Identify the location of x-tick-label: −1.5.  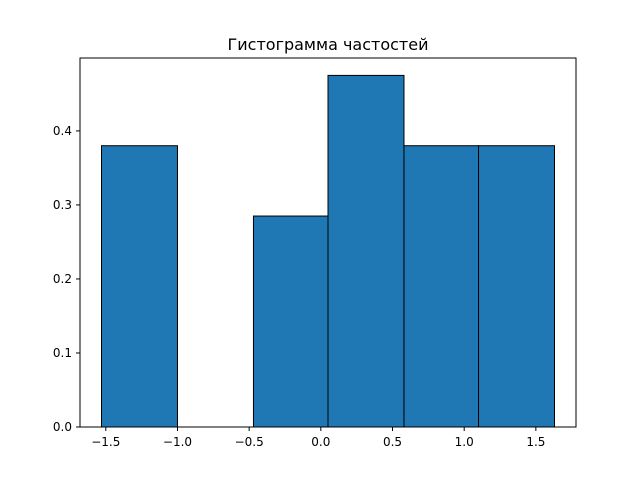
(105, 442).